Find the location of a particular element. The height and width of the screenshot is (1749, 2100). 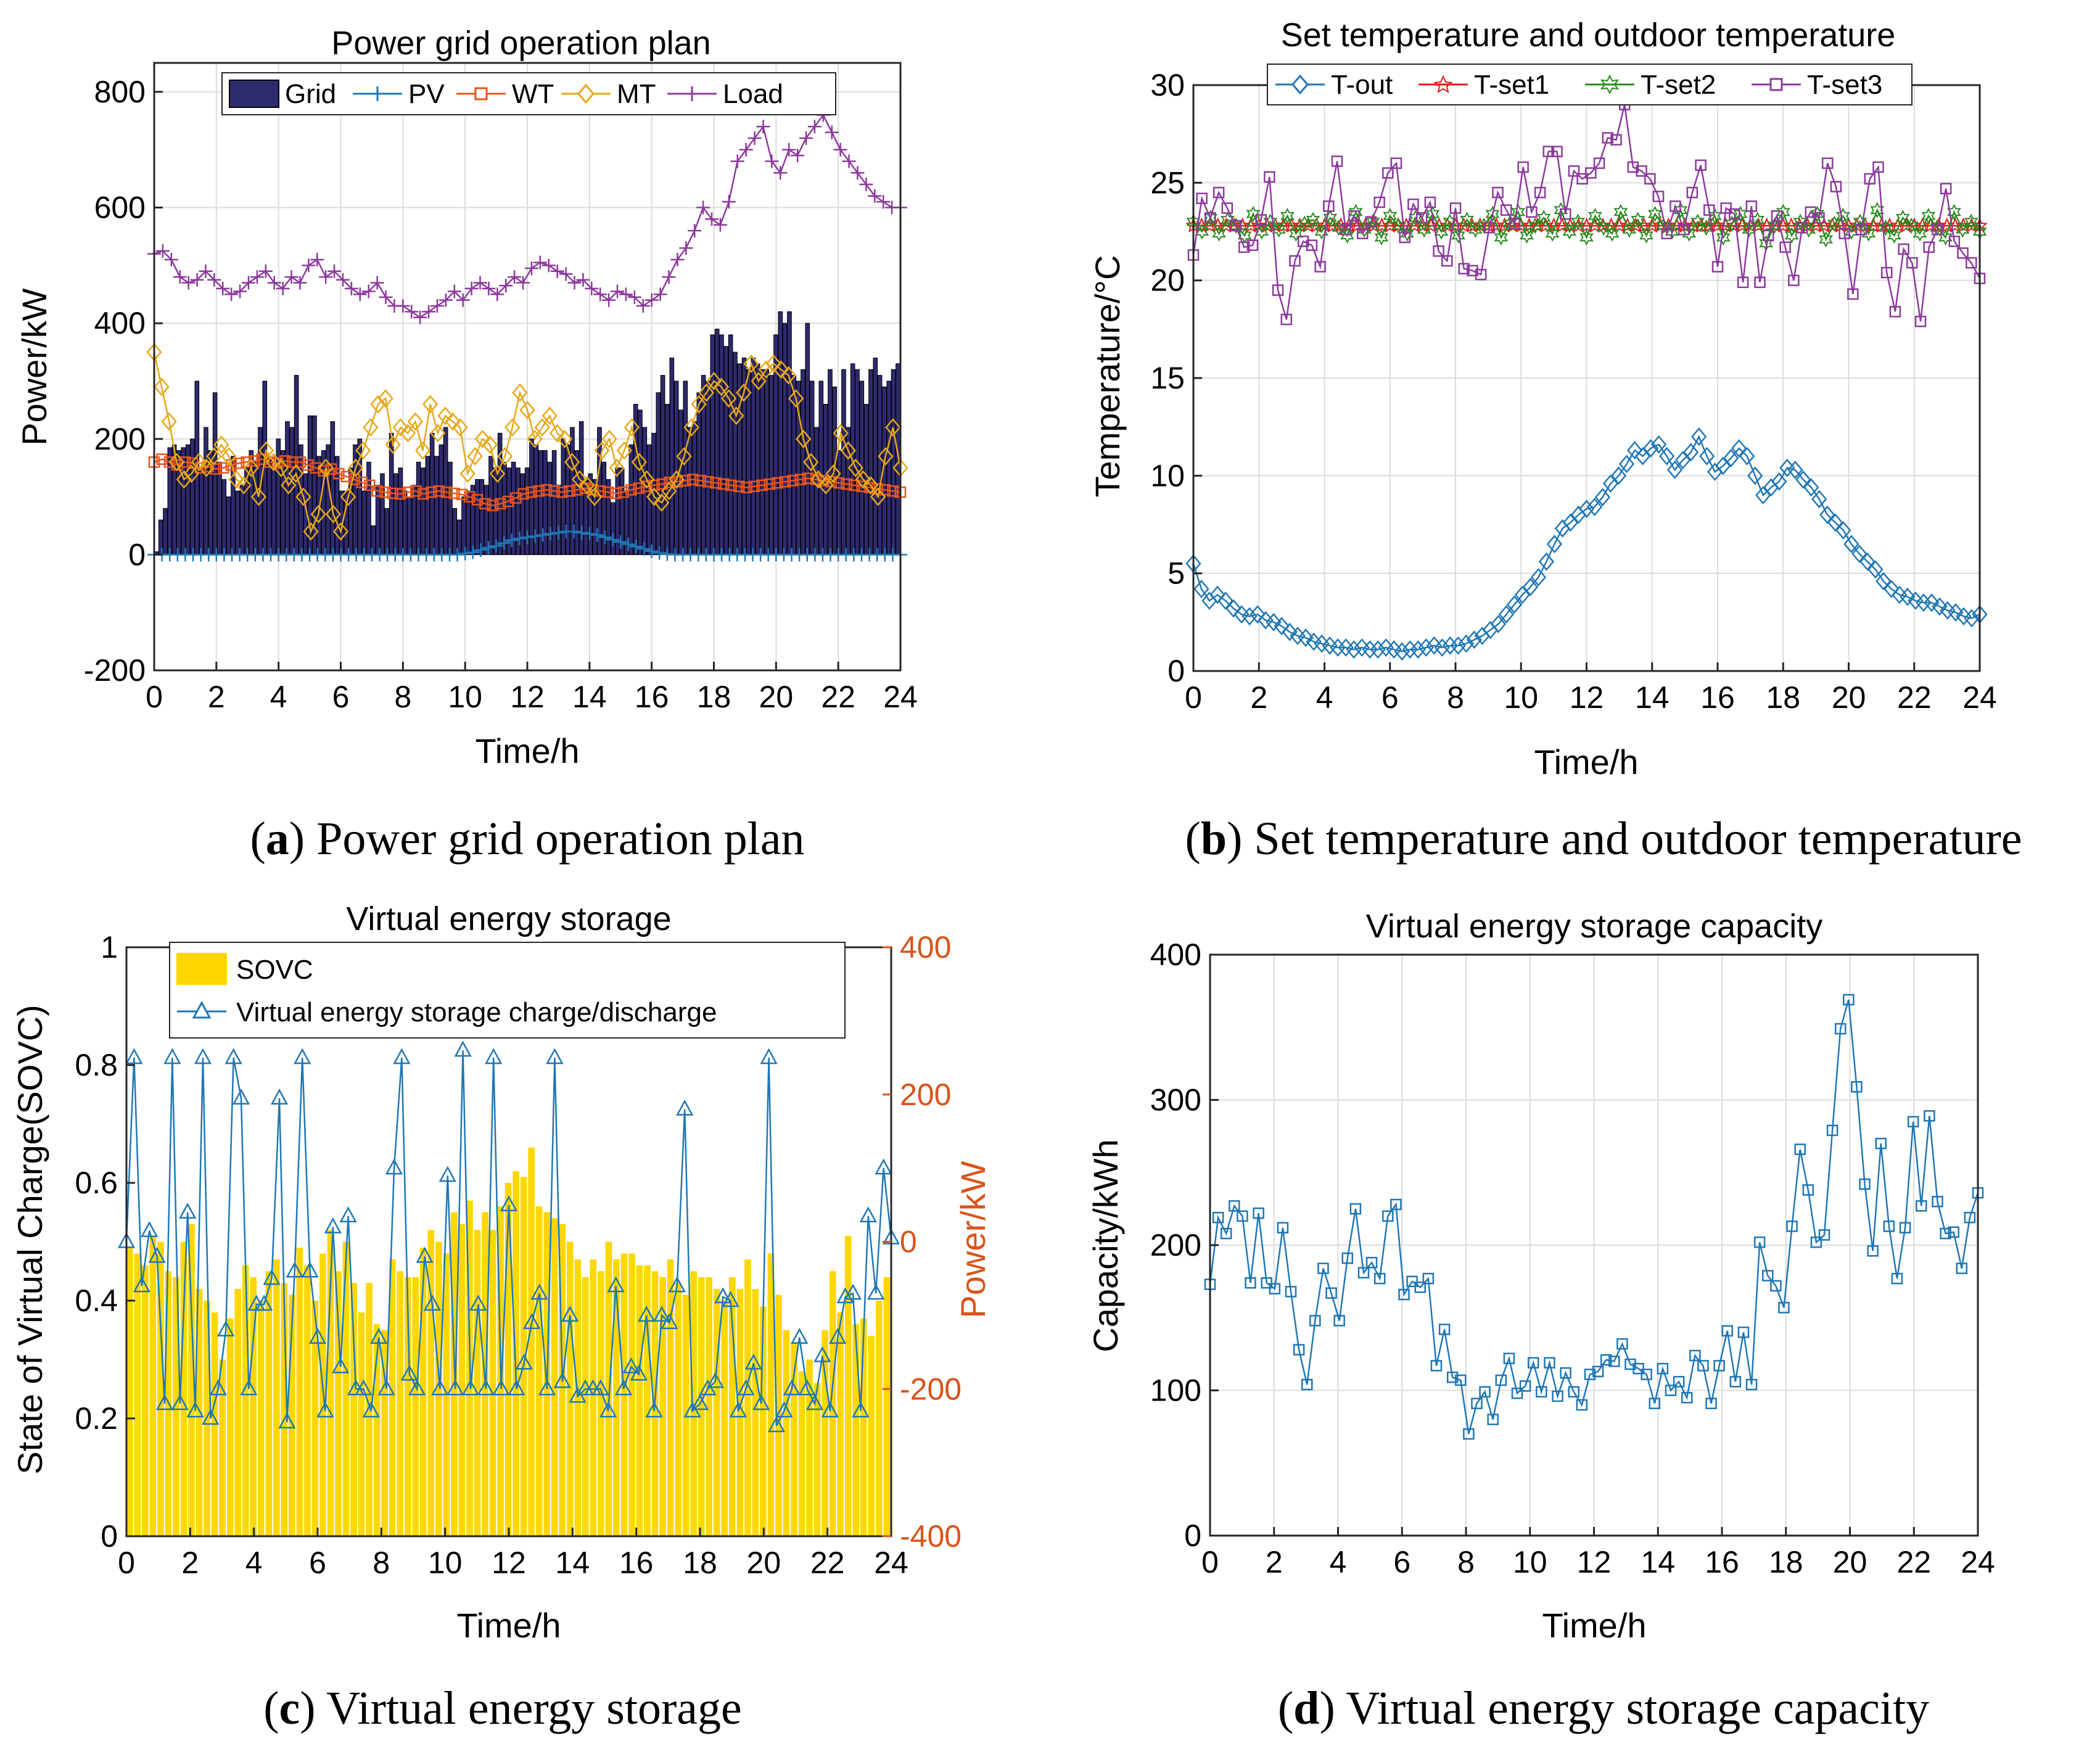

panel-a-lines is located at coordinates (527, 335).